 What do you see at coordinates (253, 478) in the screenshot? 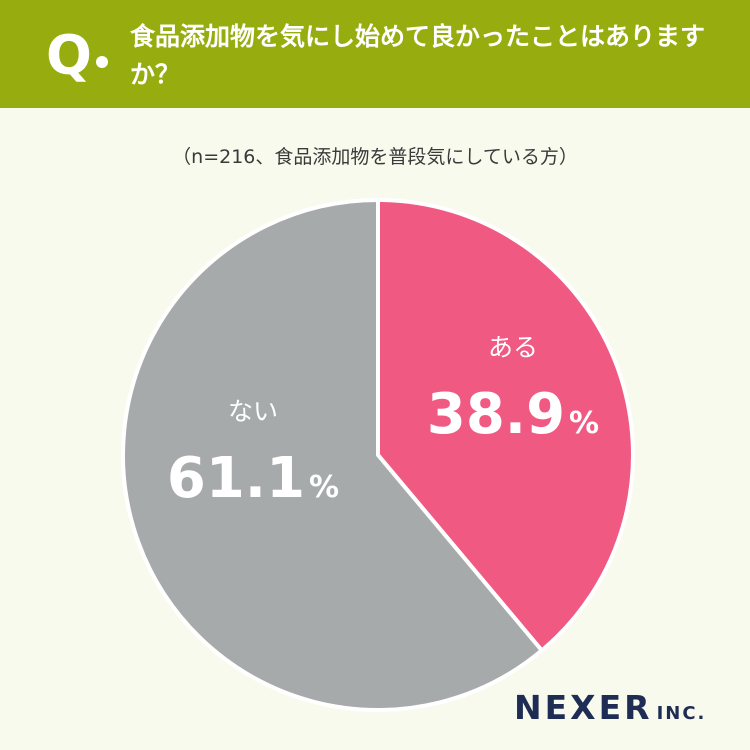
I see `slice-value-label: 61.1%` at bounding box center [253, 478].